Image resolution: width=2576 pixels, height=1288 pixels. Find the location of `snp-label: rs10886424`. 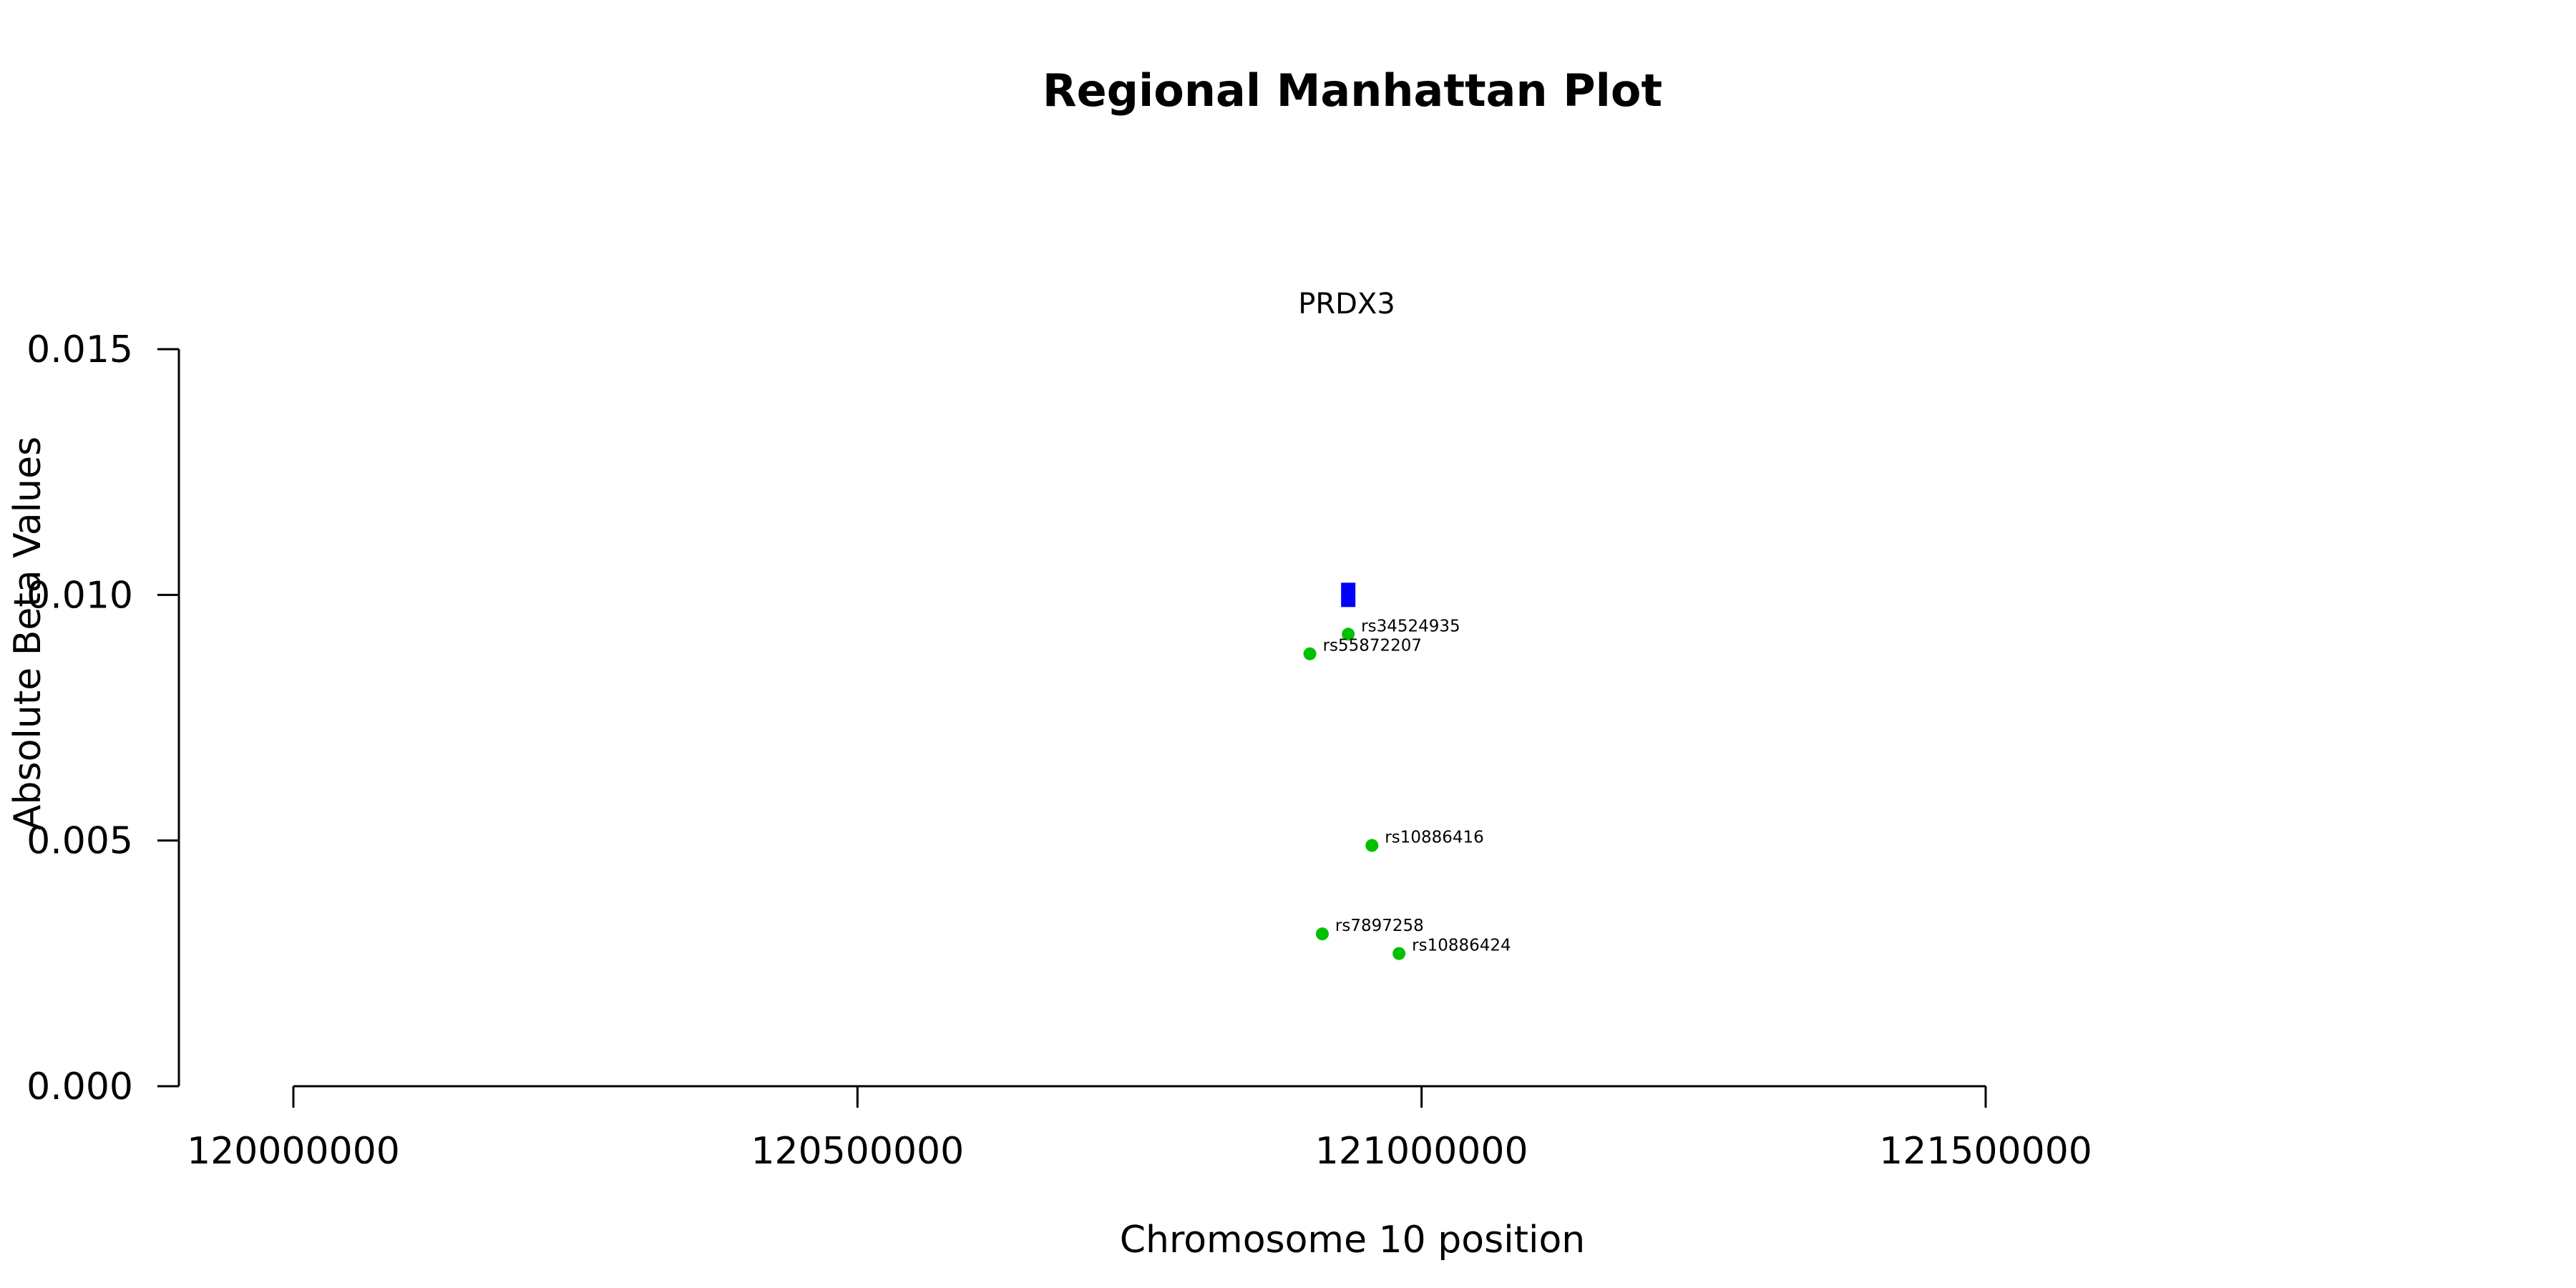

snp-label: rs10886424 is located at coordinates (1461, 946).